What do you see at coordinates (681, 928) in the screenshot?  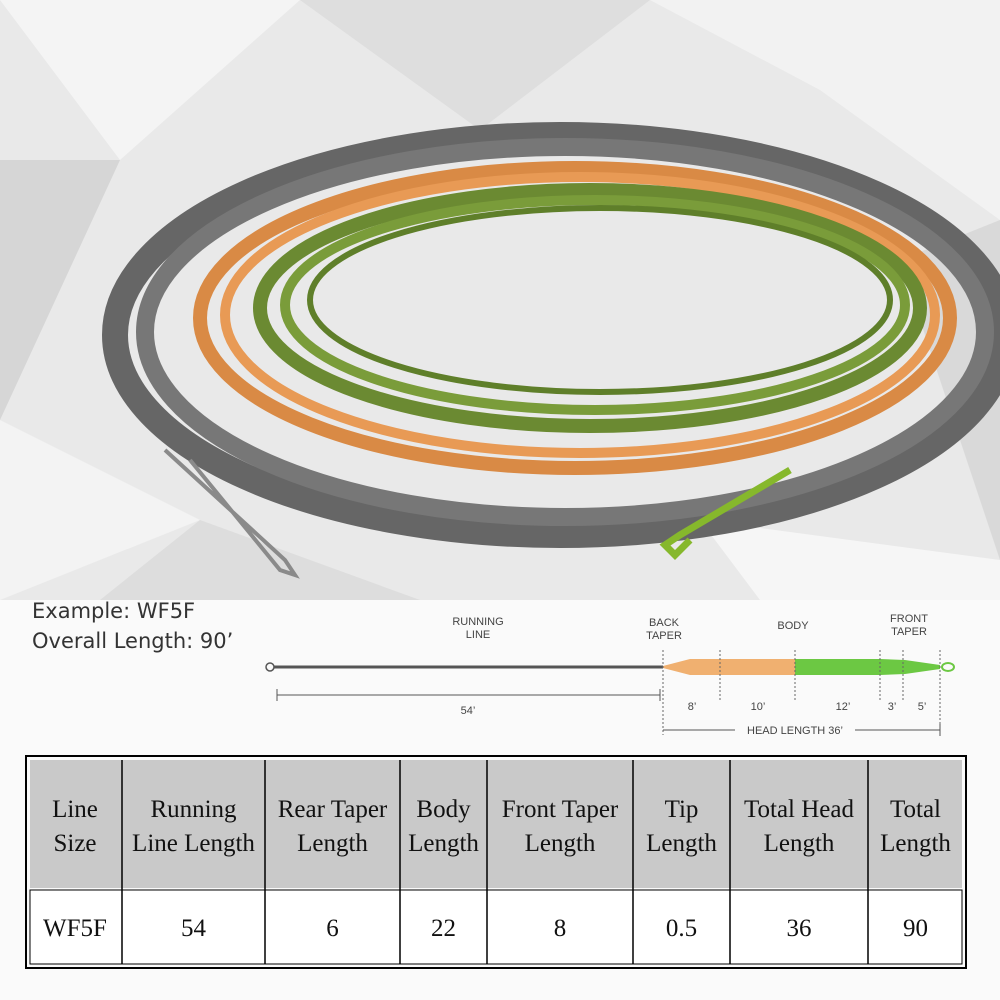 I see `data-cell: 0.5` at bounding box center [681, 928].